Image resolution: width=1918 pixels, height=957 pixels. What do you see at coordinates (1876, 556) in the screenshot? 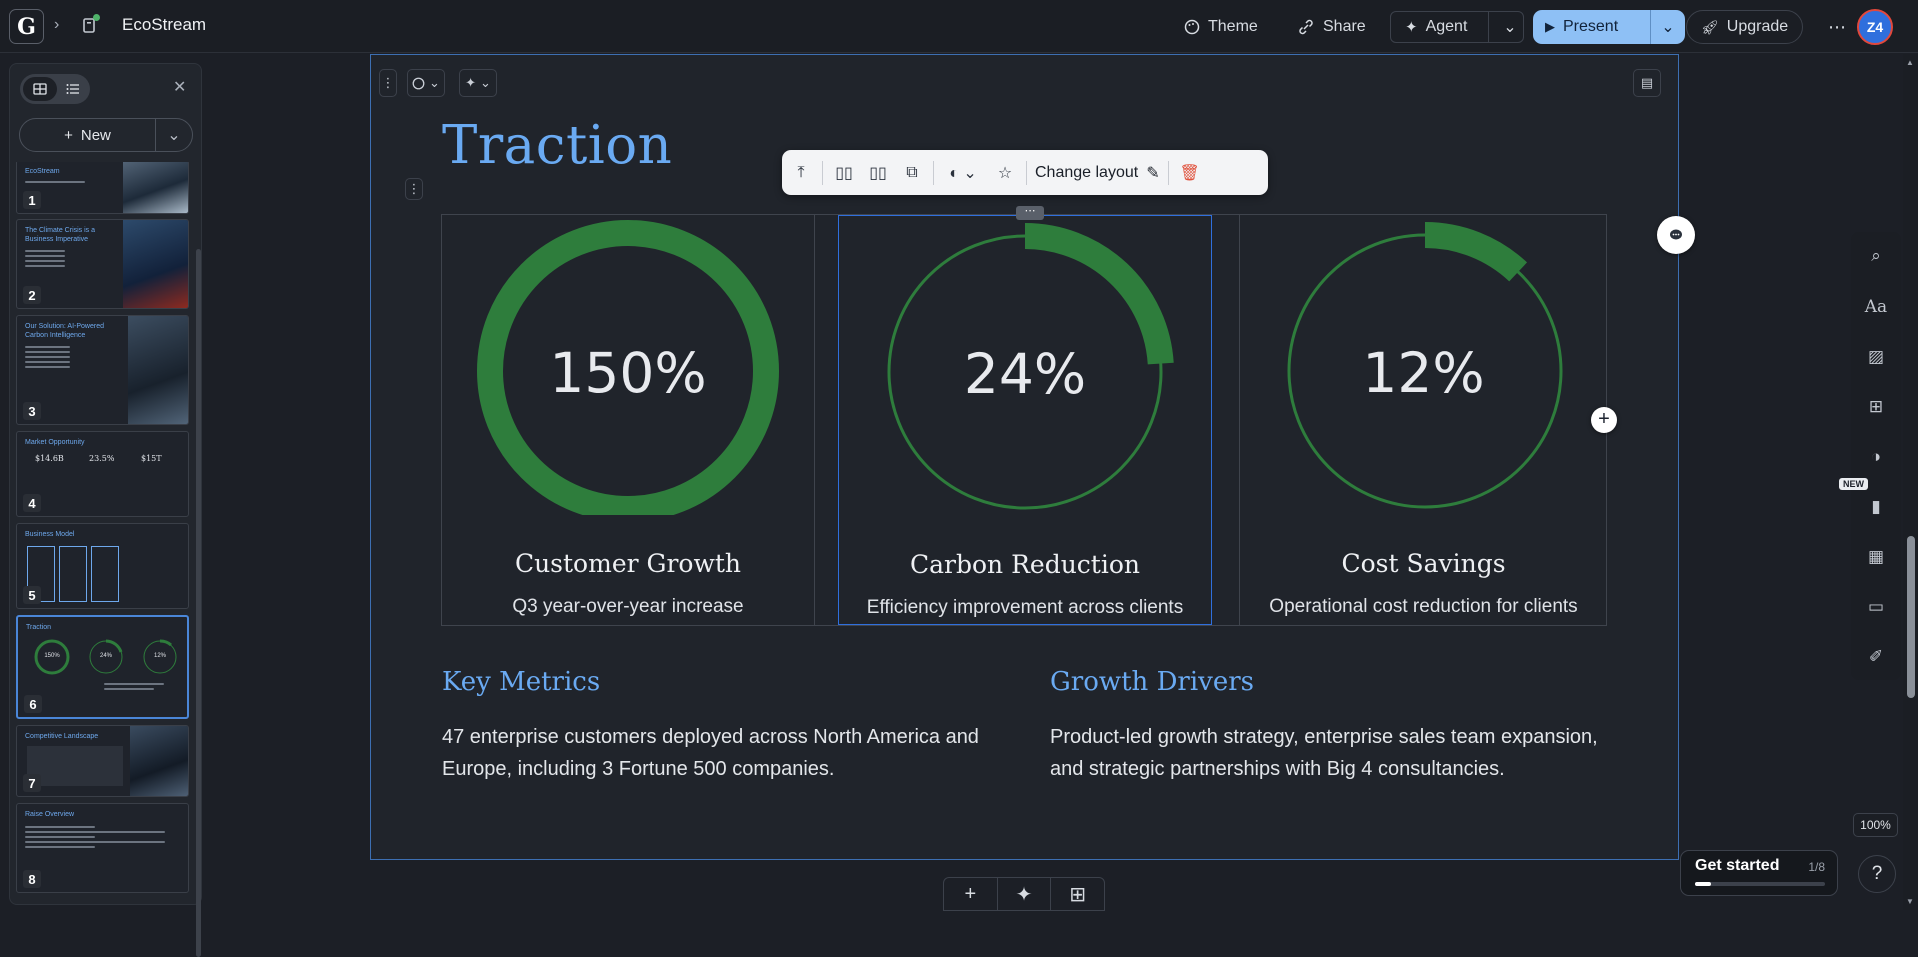
I see `table-icon: ▦` at bounding box center [1876, 556].